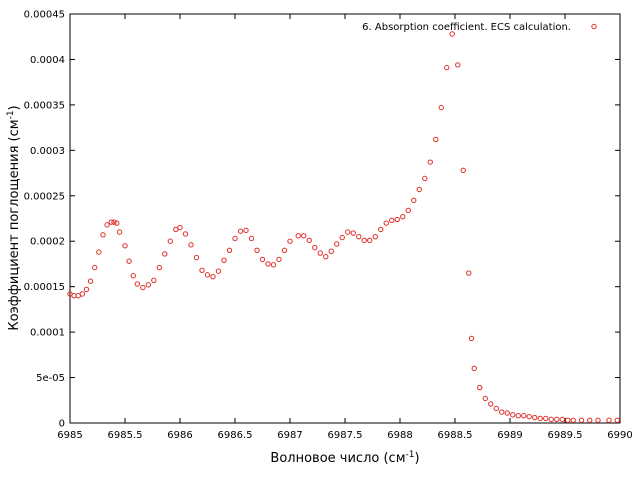 The image size is (640, 480). What do you see at coordinates (179, 435) in the screenshot?
I see `x-tick-label: 6986` at bounding box center [179, 435].